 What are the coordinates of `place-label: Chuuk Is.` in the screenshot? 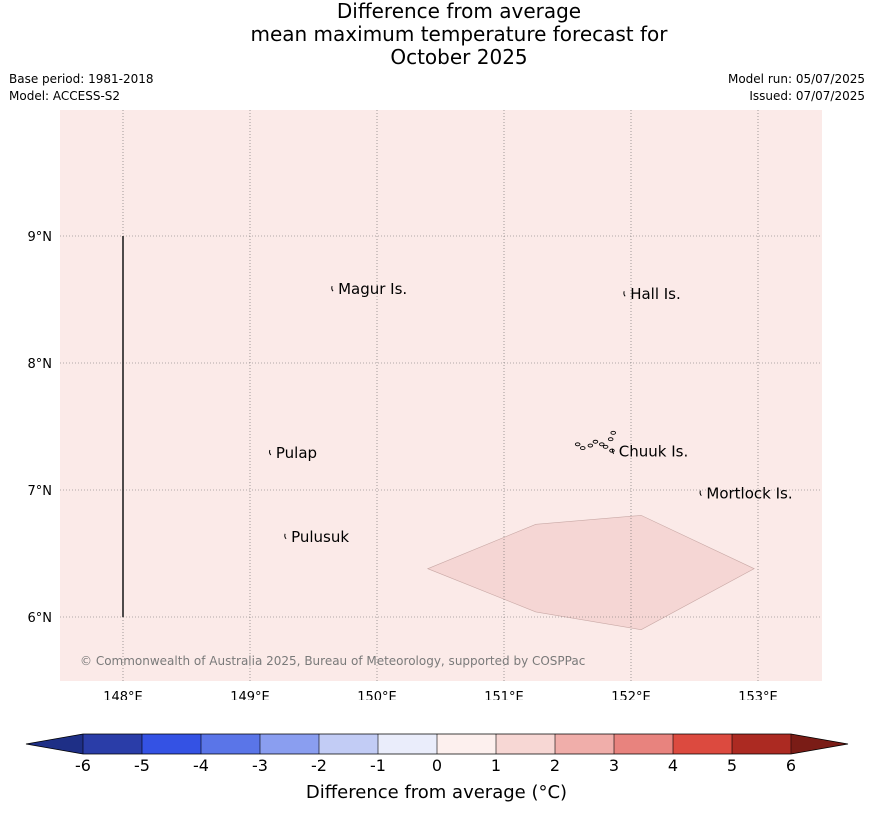 It's located at (653, 452).